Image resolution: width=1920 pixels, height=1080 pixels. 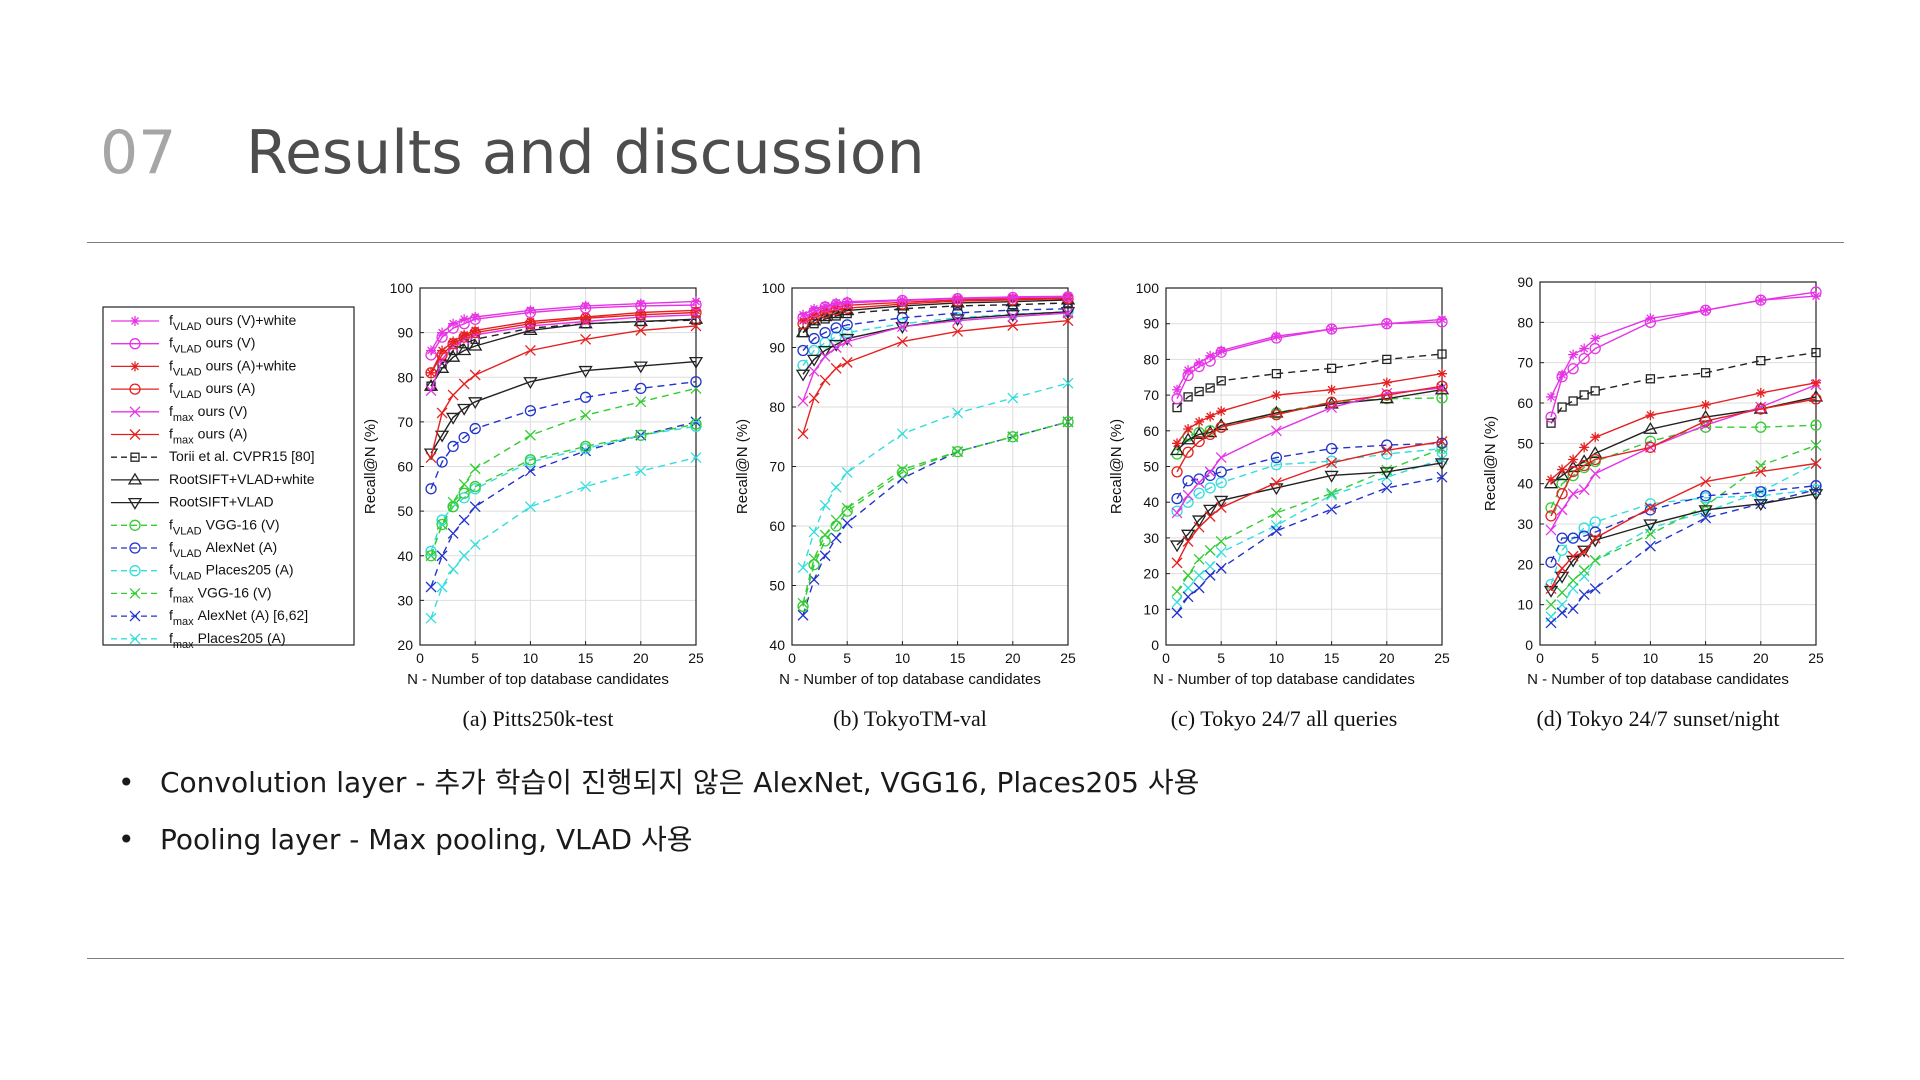 I want to click on legend-label: fVLAD ours (V), so click(x=212, y=345).